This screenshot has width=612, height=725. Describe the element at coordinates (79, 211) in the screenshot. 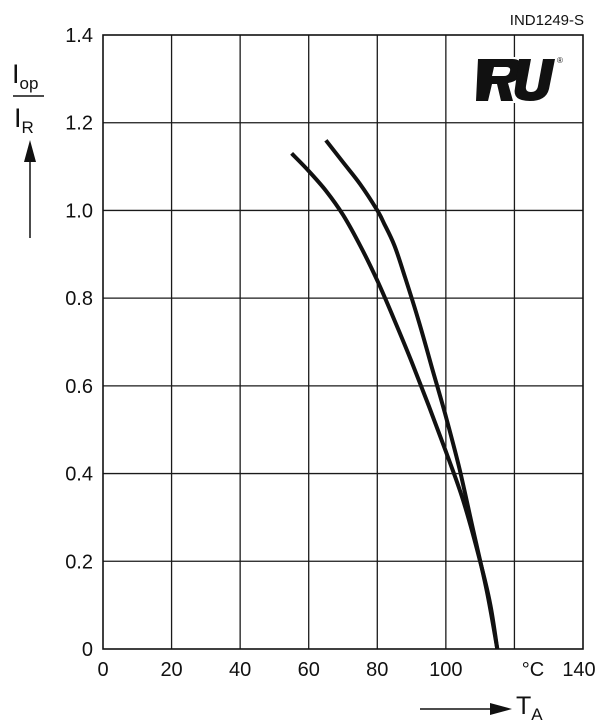

I see `y-tick-label: 1.0` at that location.